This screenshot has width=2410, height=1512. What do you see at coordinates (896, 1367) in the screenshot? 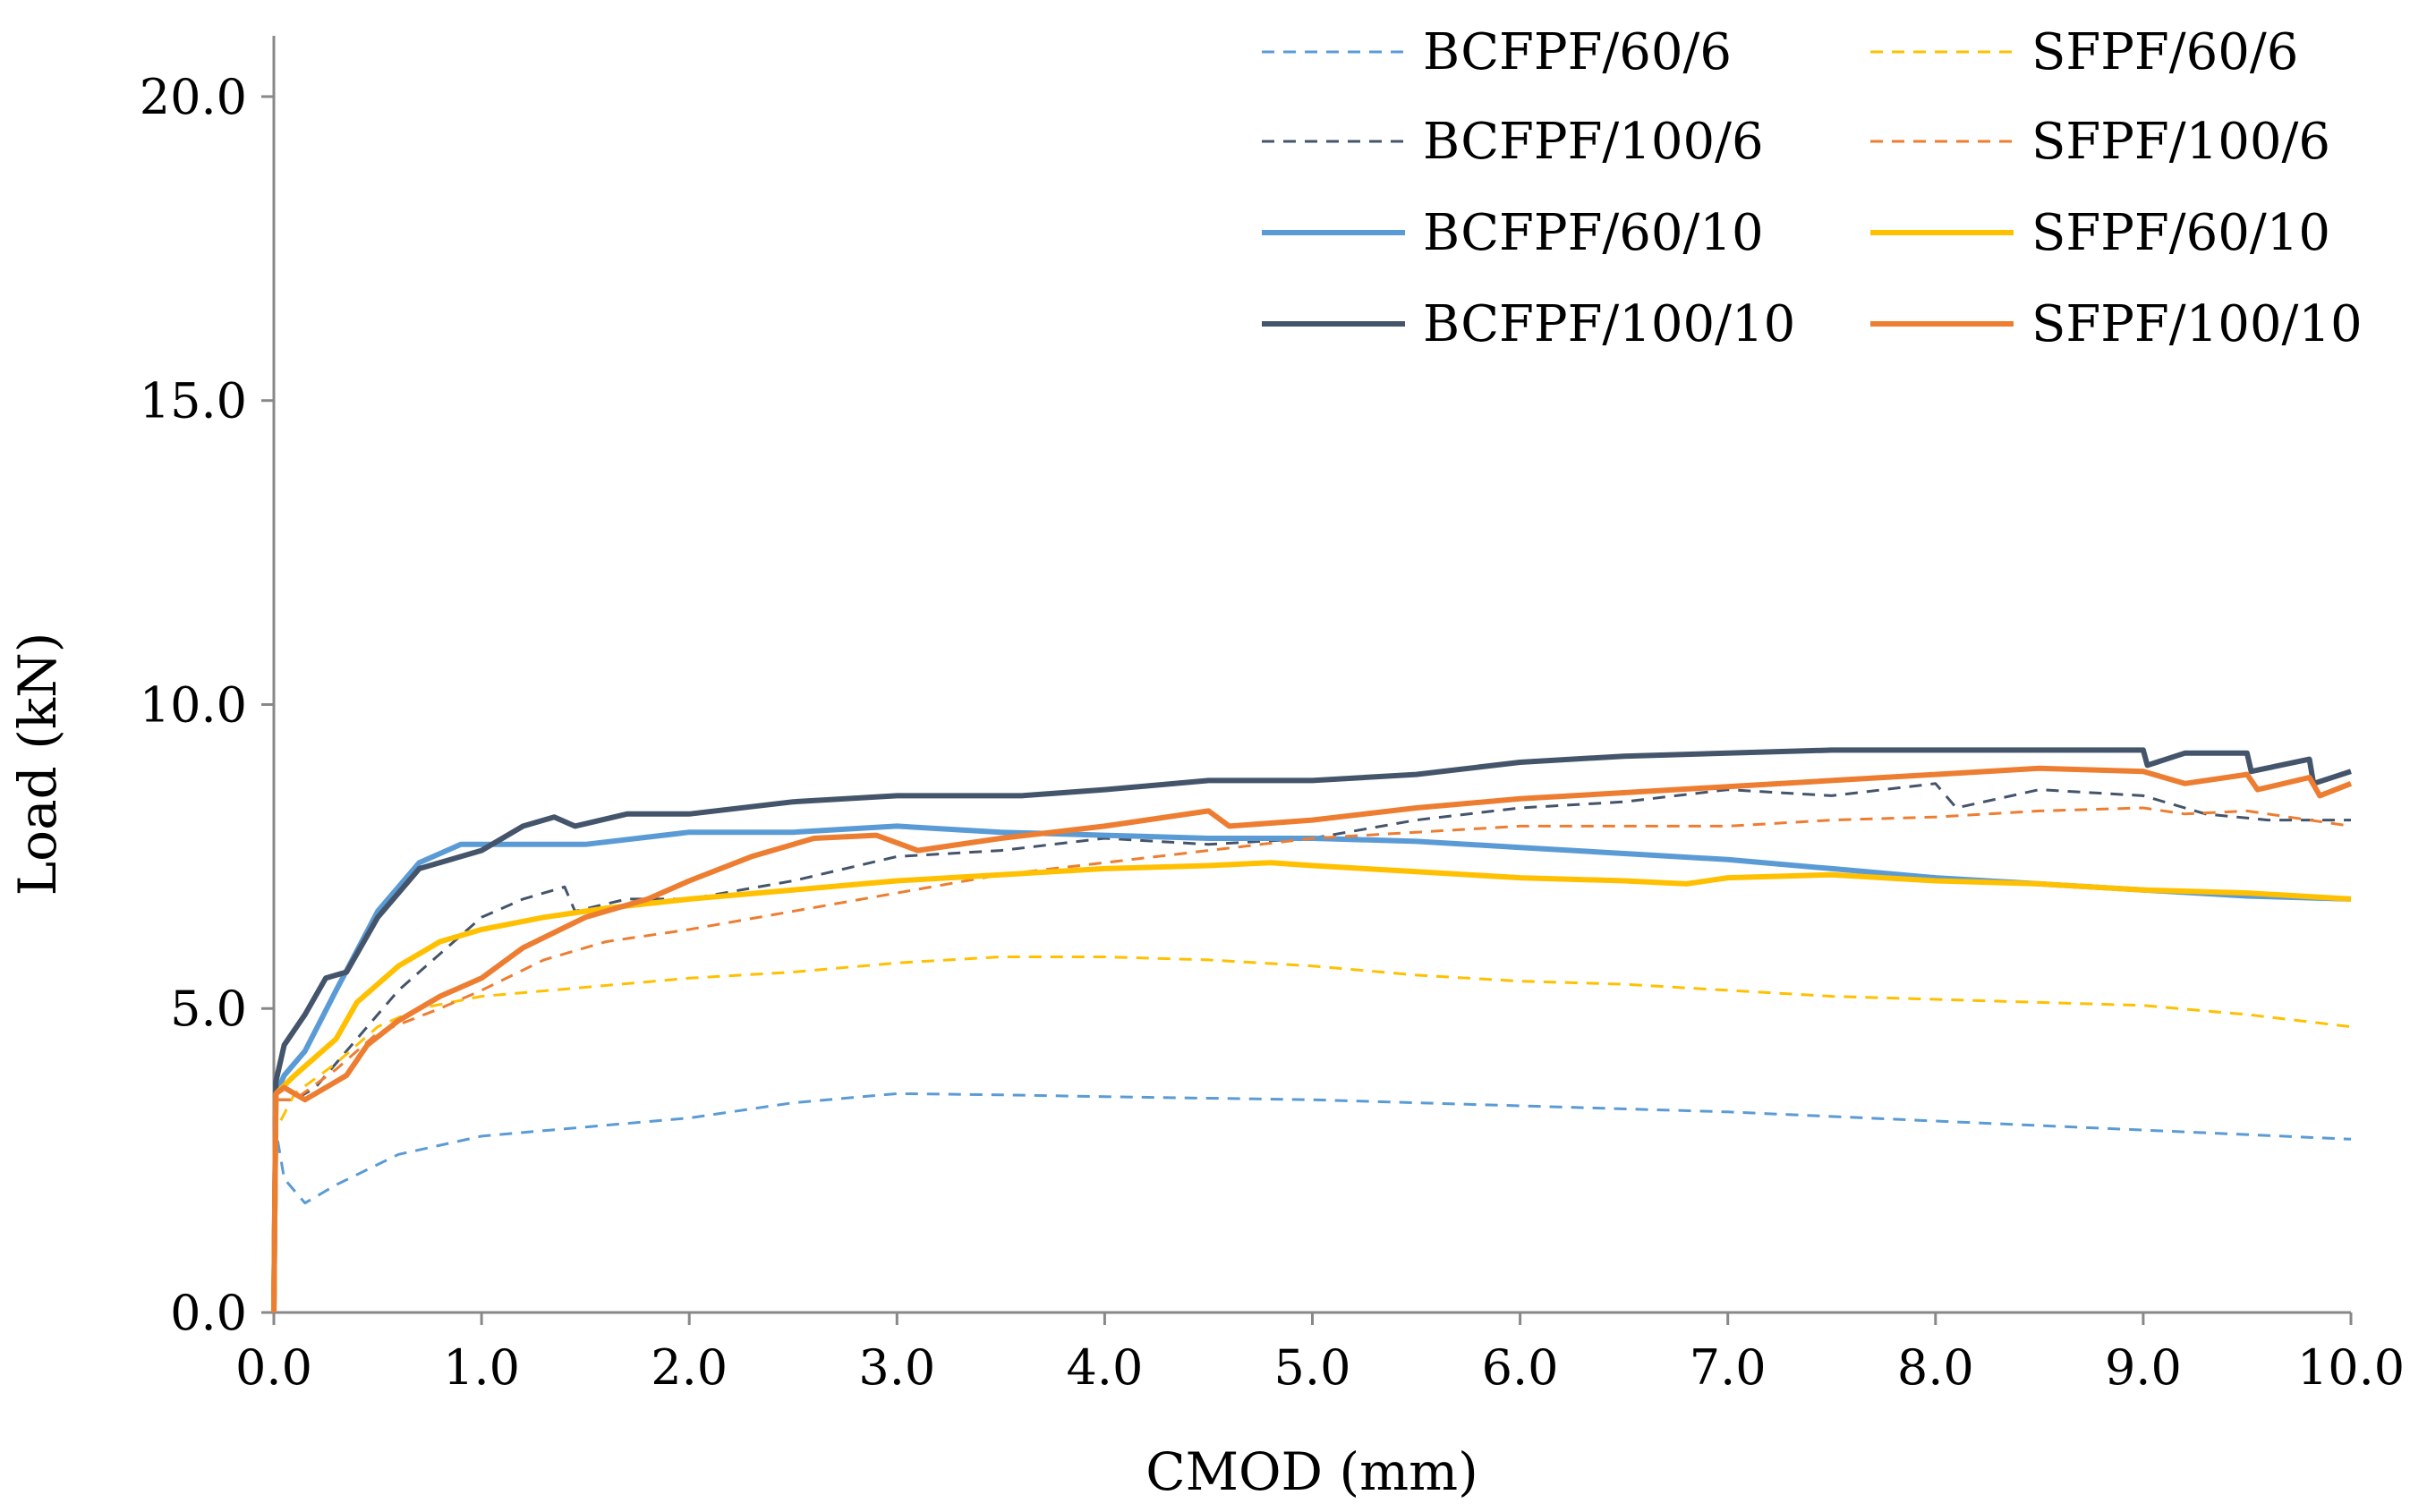
I see `x-tick-label: 3.0` at bounding box center [896, 1367].